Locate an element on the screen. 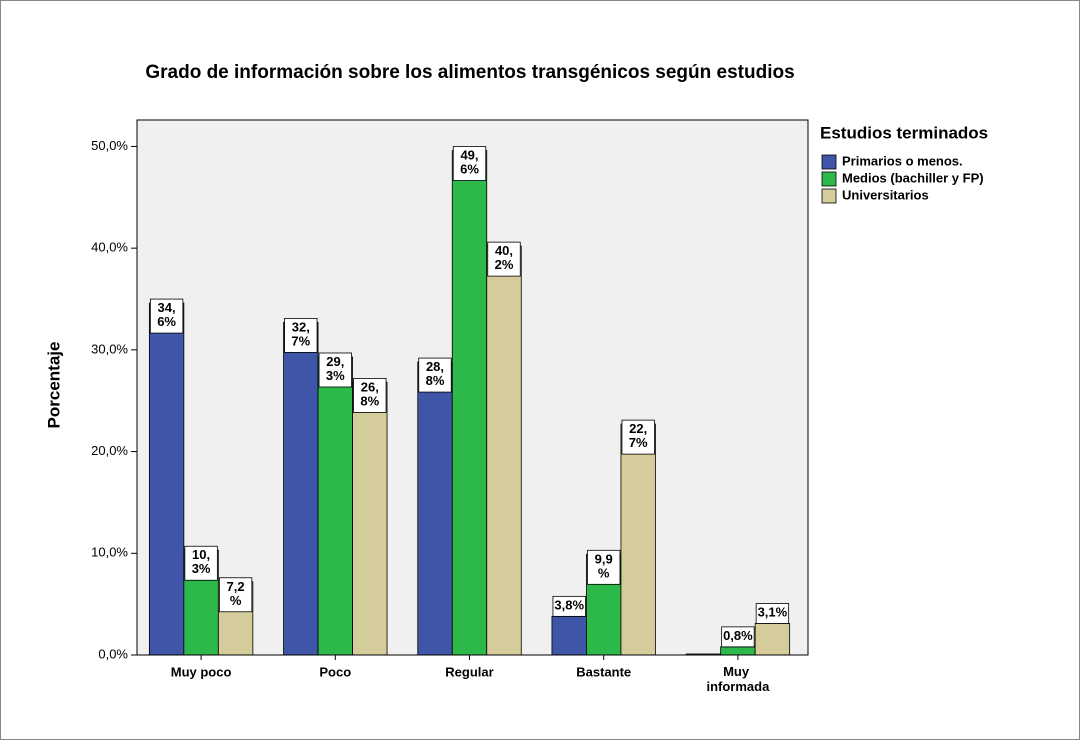 The width and height of the screenshot is (1080, 740). value-label: 3,1% is located at coordinates (773, 612).